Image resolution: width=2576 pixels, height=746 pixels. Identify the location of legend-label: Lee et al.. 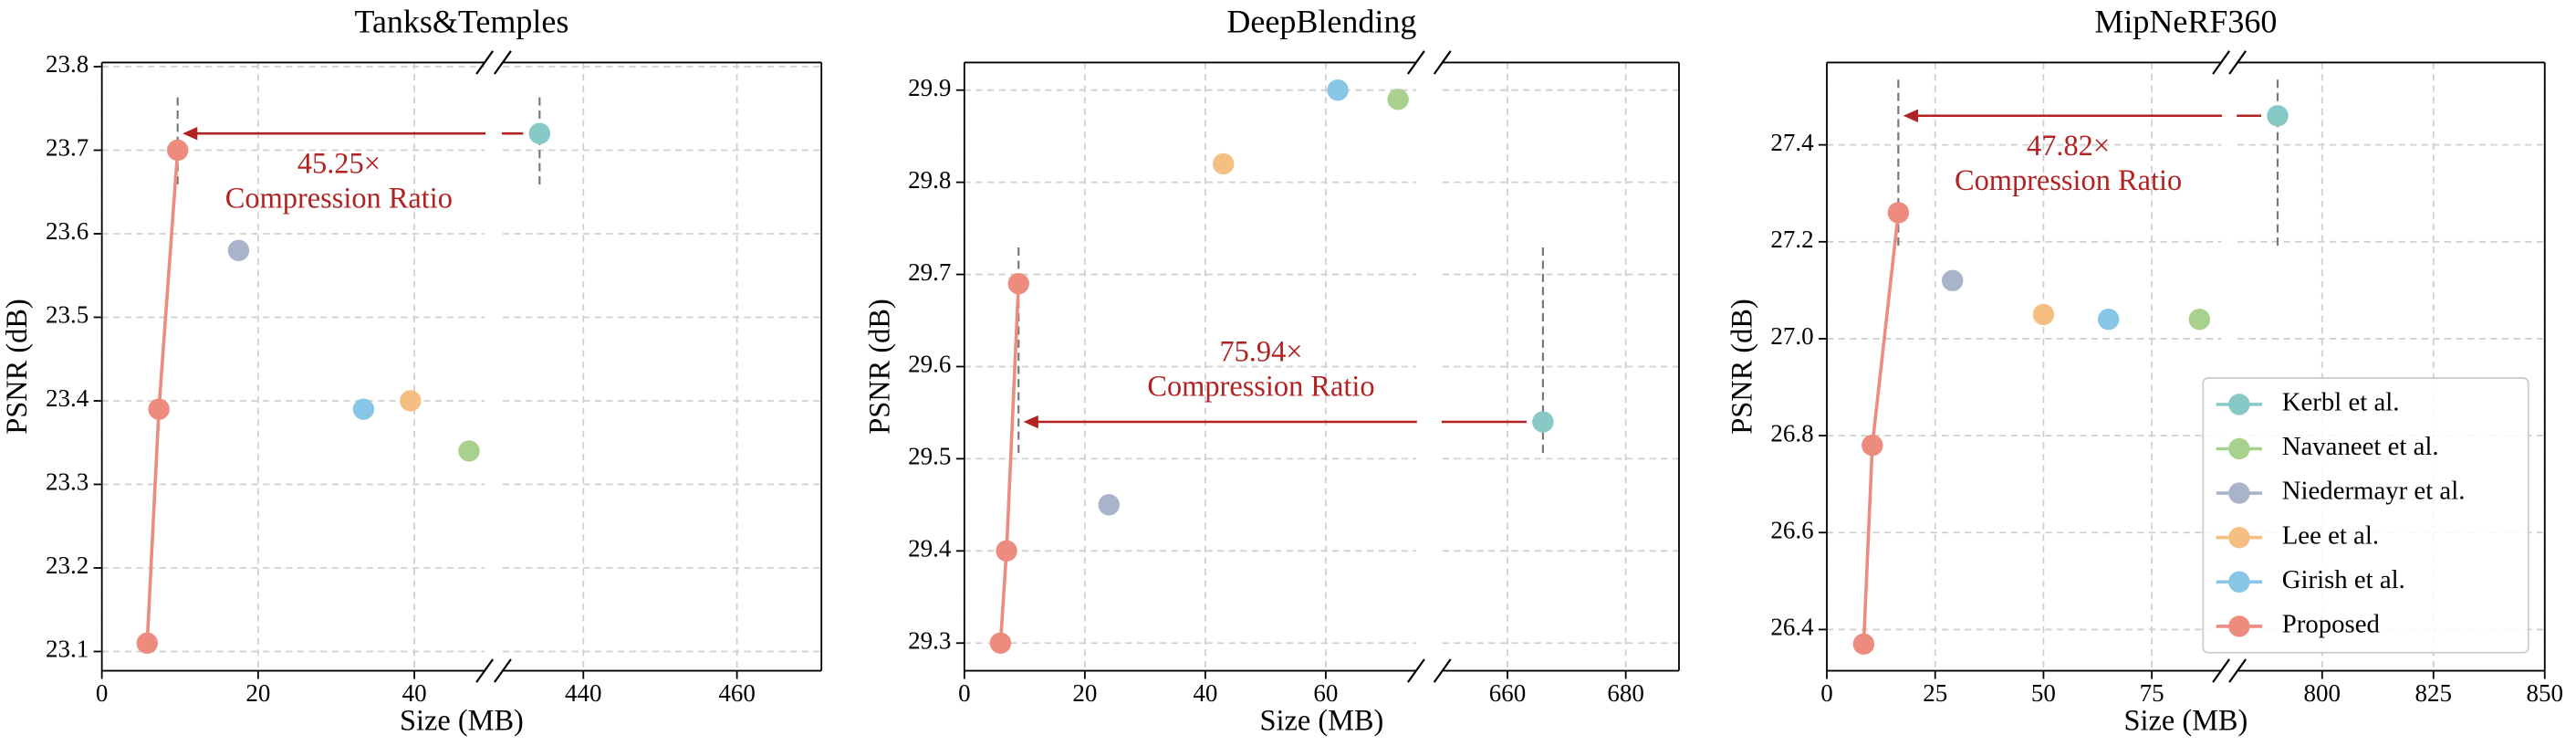
(2330, 535).